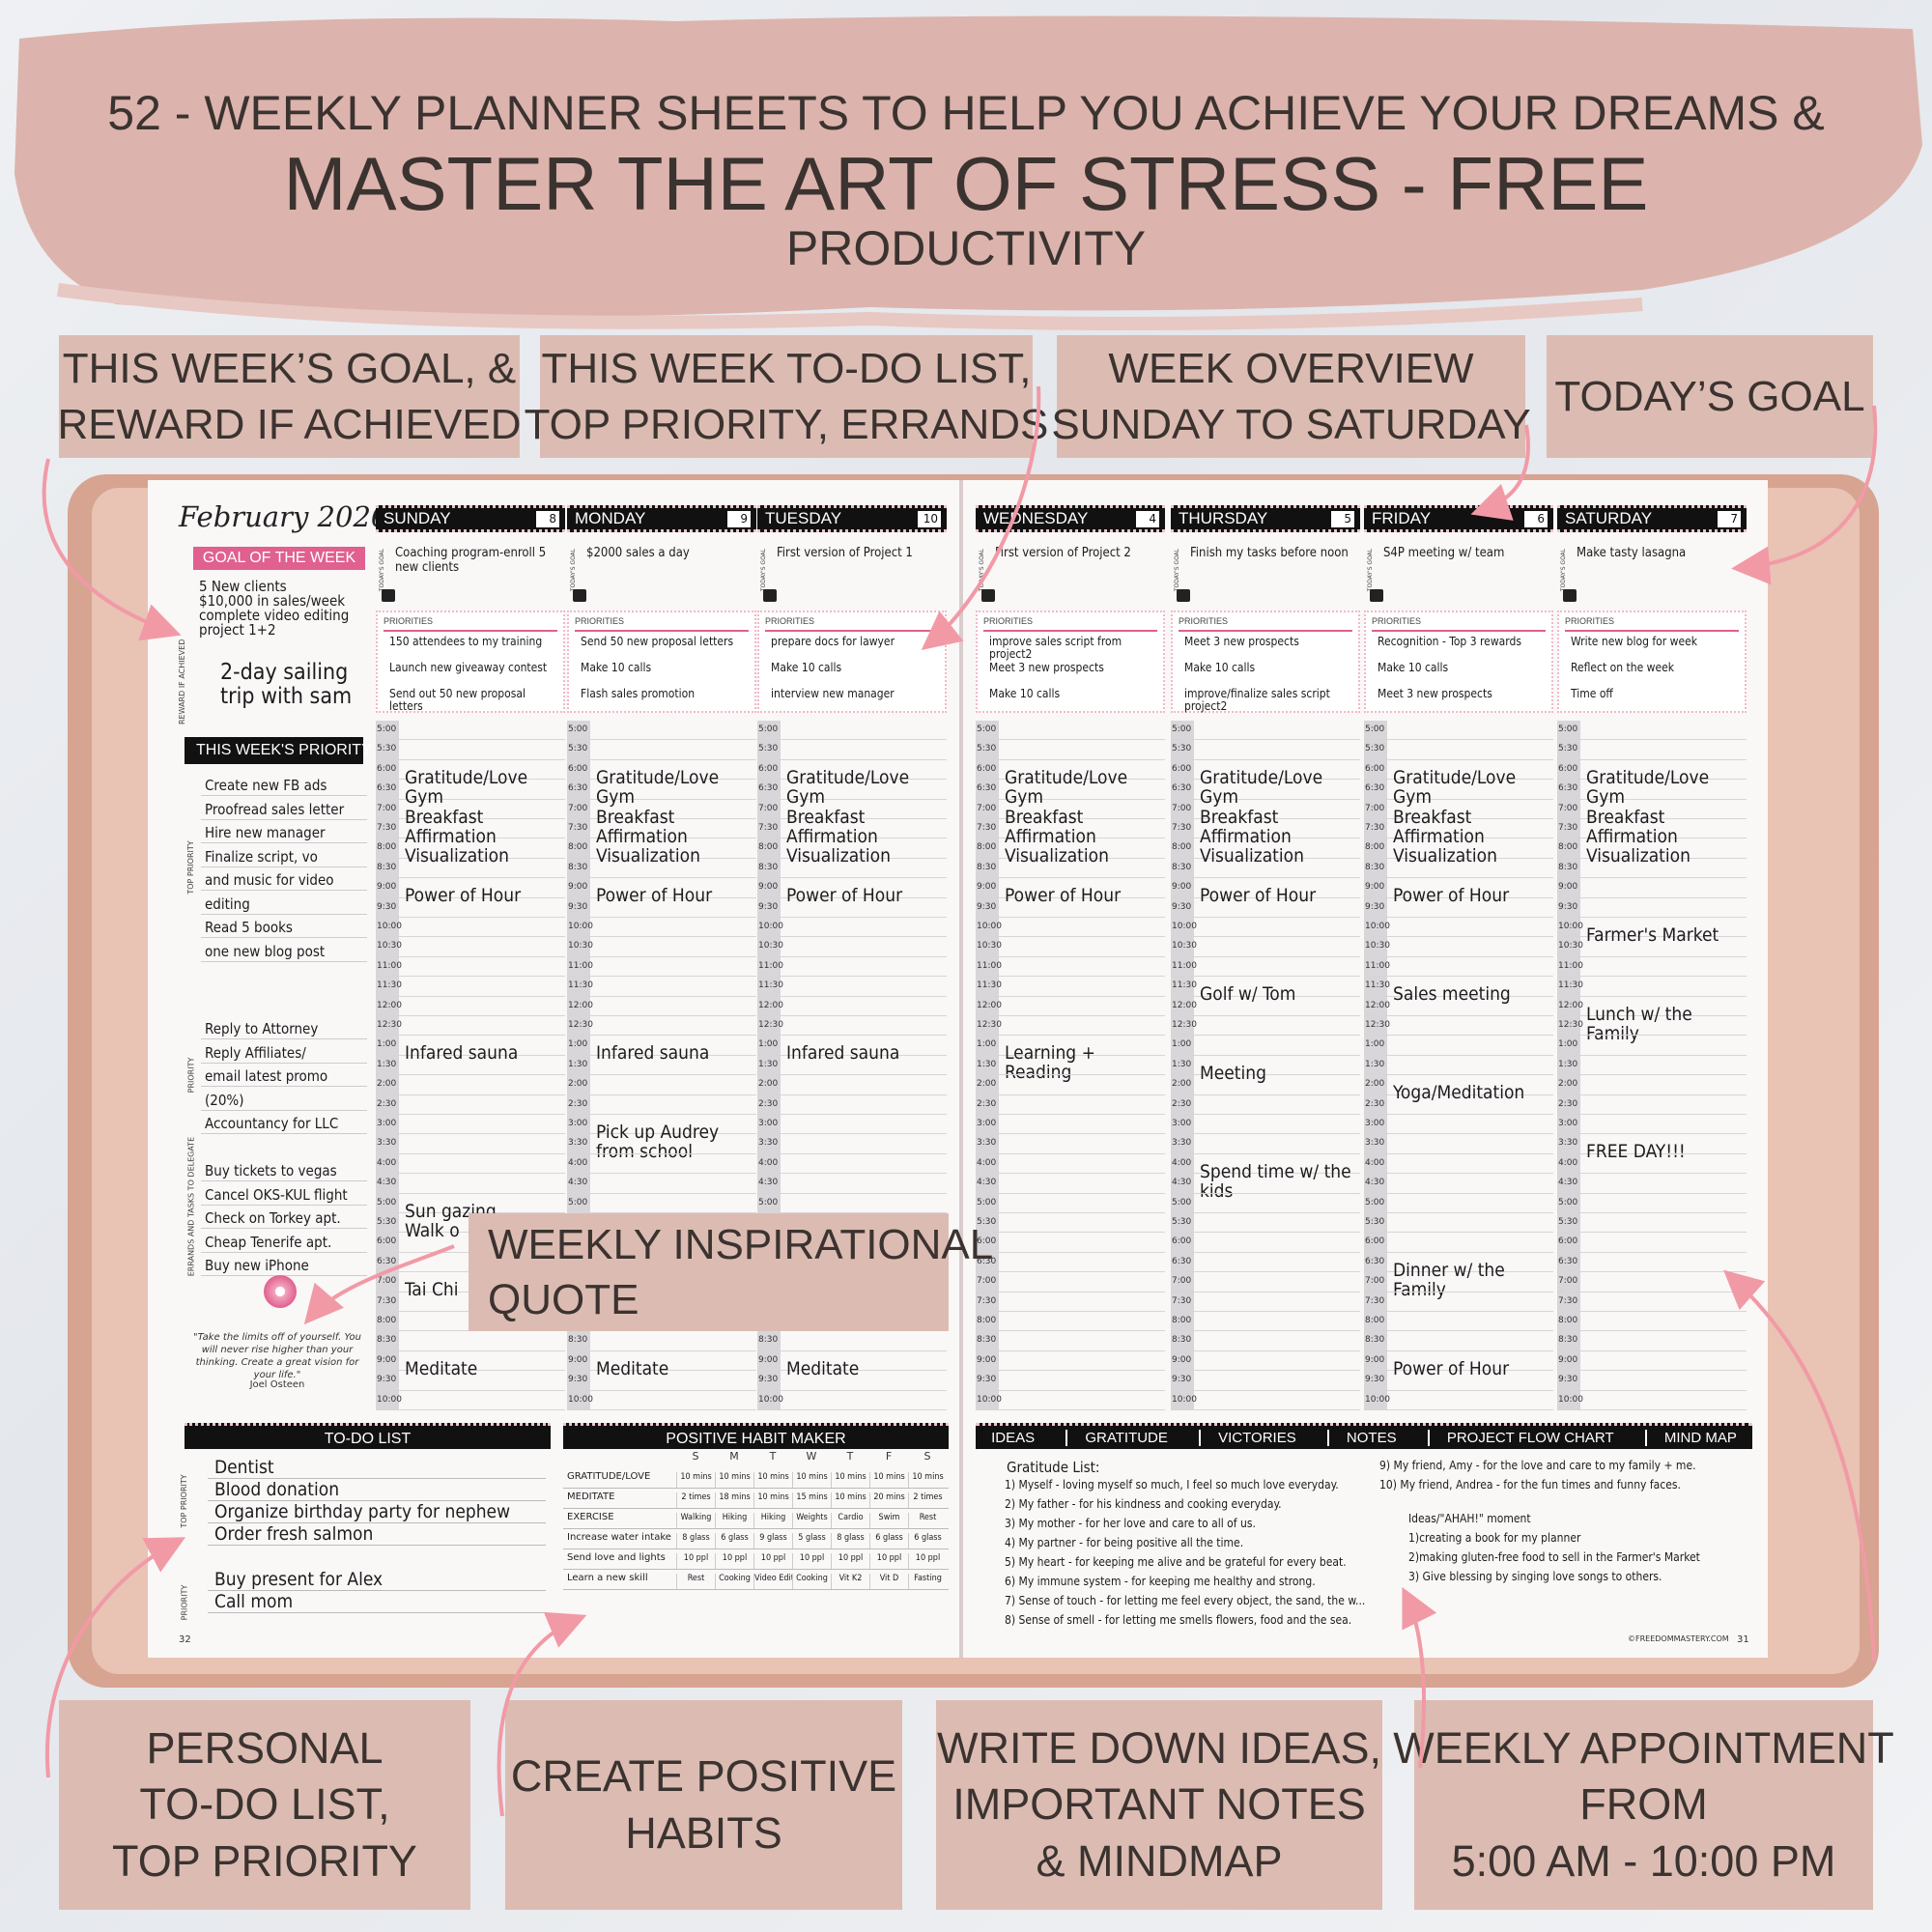  I want to click on habit-day: S, so click(927, 1456).